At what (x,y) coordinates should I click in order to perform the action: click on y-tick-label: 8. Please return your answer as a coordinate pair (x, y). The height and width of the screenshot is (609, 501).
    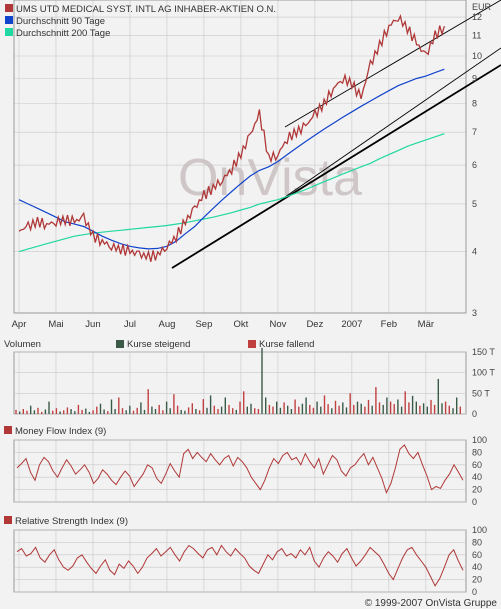
    Looking at the image, I should click on (474, 104).